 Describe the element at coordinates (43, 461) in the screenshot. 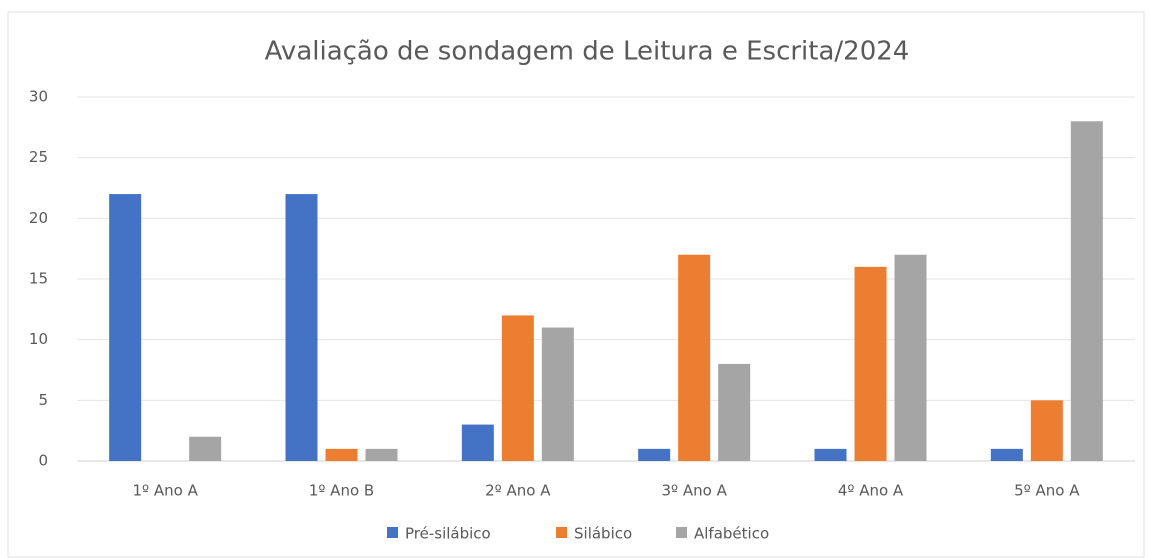

I see `y-tick-label: 0` at that location.